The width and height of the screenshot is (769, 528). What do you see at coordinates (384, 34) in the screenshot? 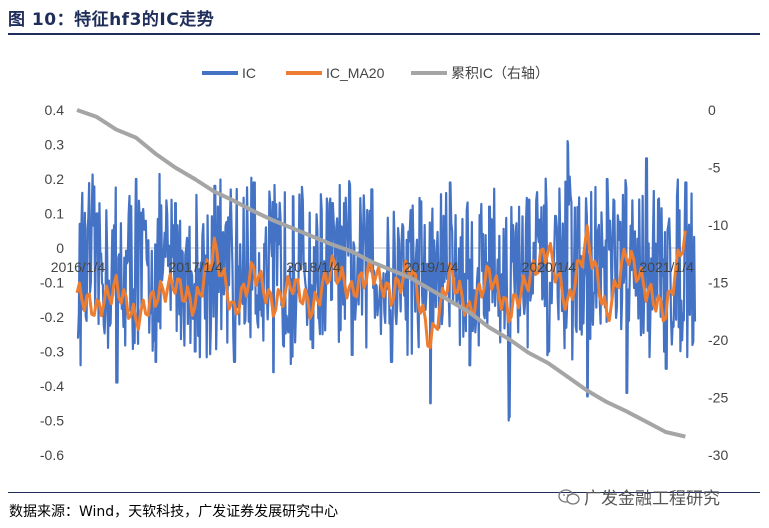
I see `title-rule` at bounding box center [384, 34].